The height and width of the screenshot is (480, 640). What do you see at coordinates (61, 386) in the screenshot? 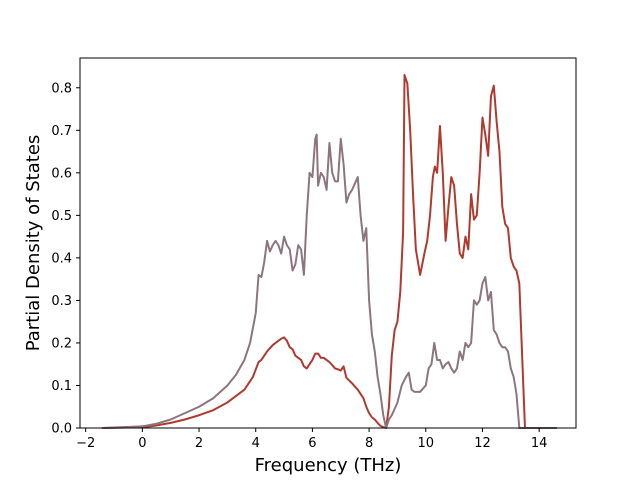
I see `y-tick-label: 0.1` at bounding box center [61, 386].